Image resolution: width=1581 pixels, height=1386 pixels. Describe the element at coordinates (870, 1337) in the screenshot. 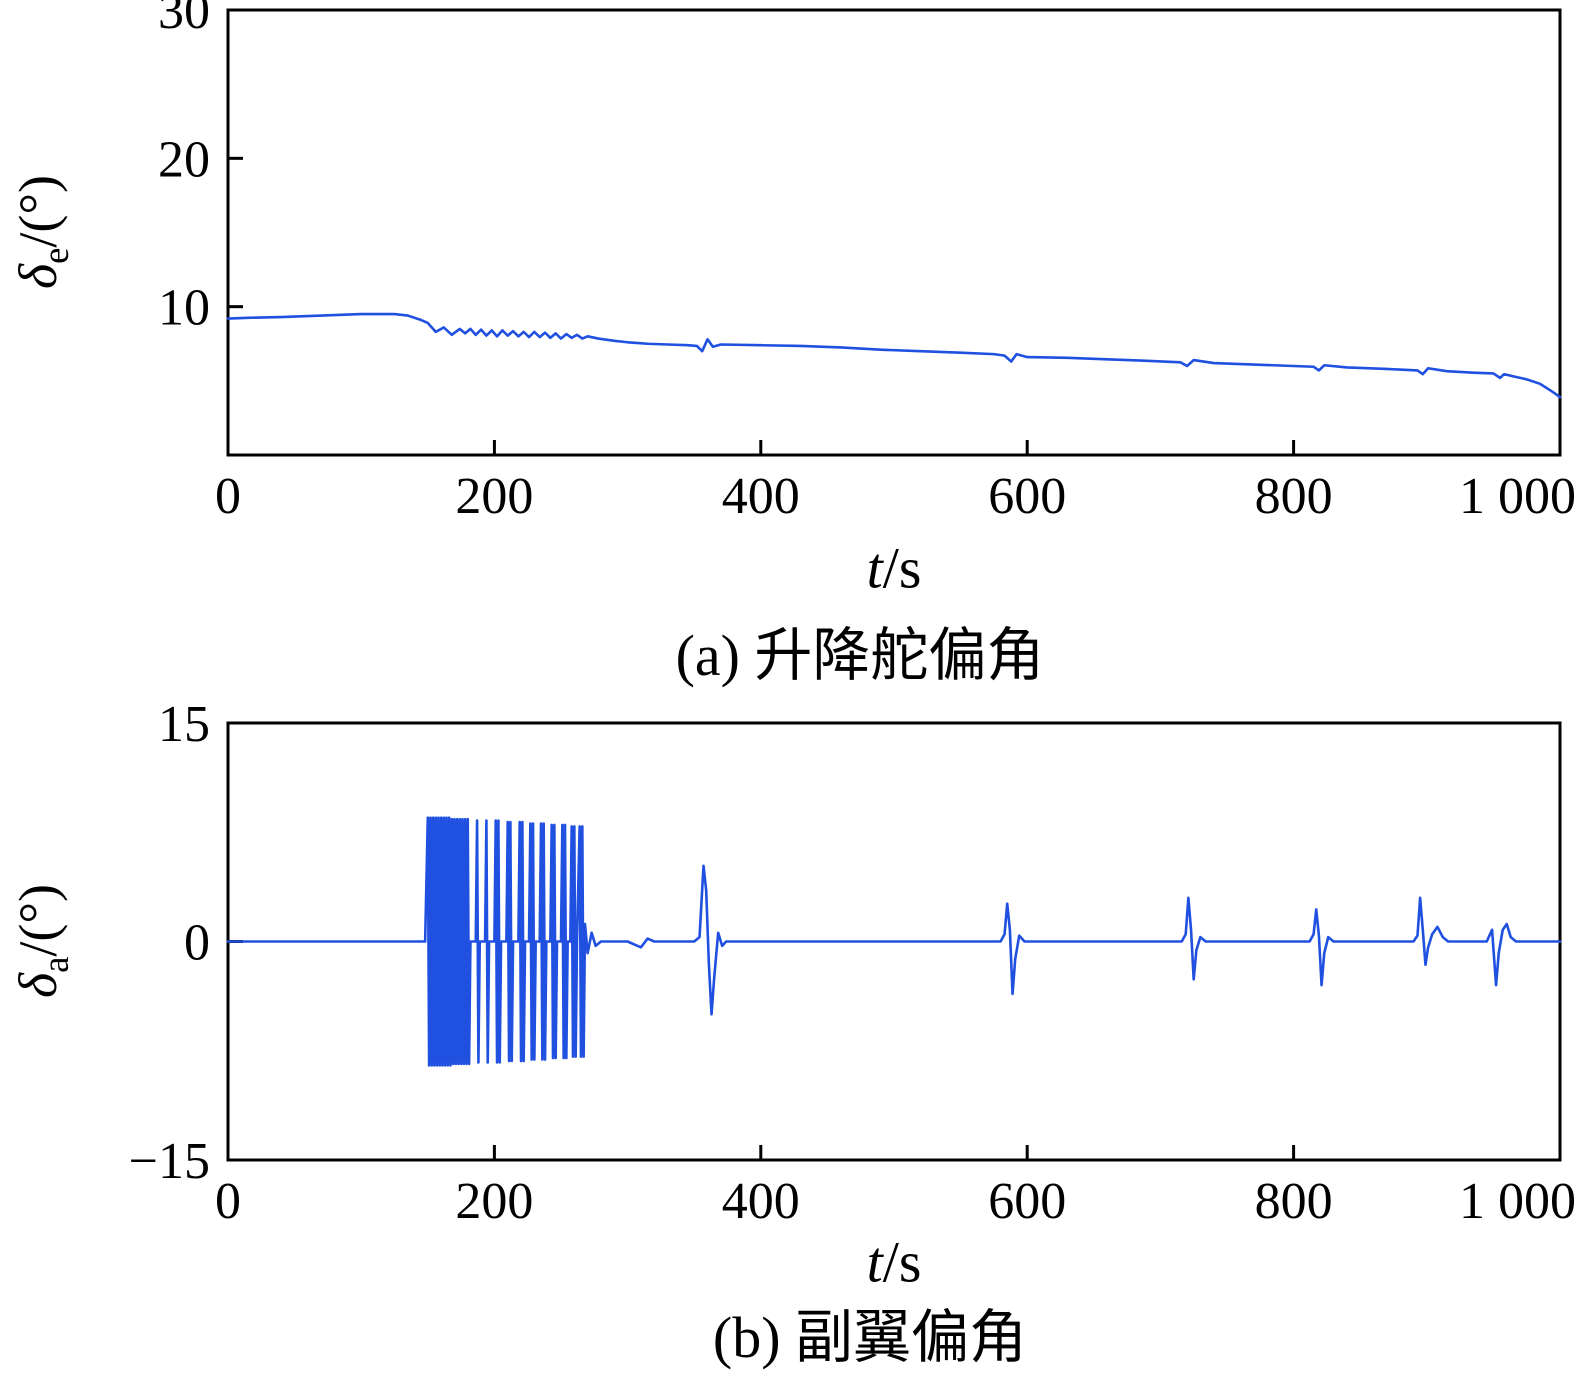

I see `chart-b-caption: (b) 副翼偏角` at that location.